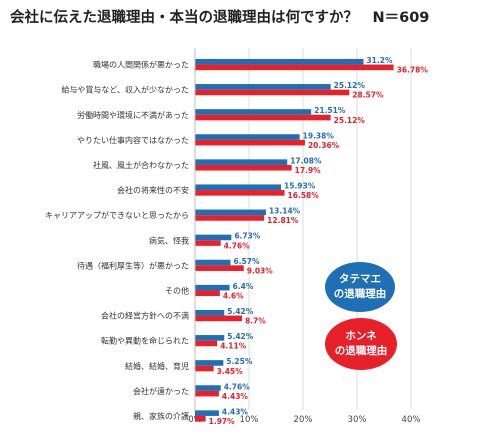  What do you see at coordinates (283, 220) in the screenshot?
I see `data-label-honne: 12.81%` at bounding box center [283, 220].